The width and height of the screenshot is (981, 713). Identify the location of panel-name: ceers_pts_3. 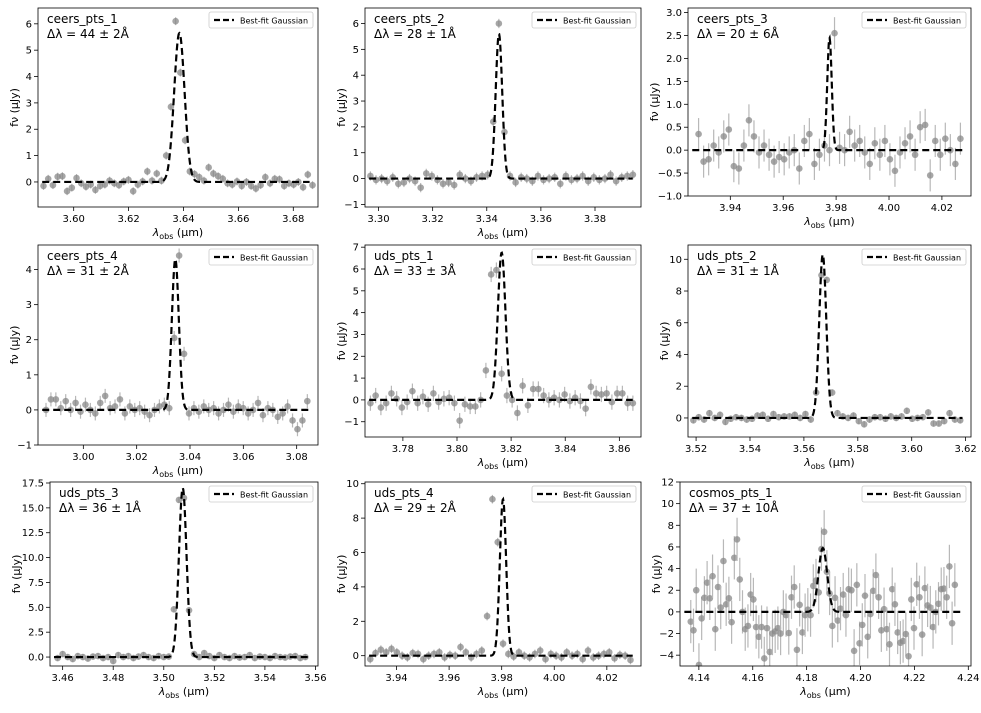
(732, 19).